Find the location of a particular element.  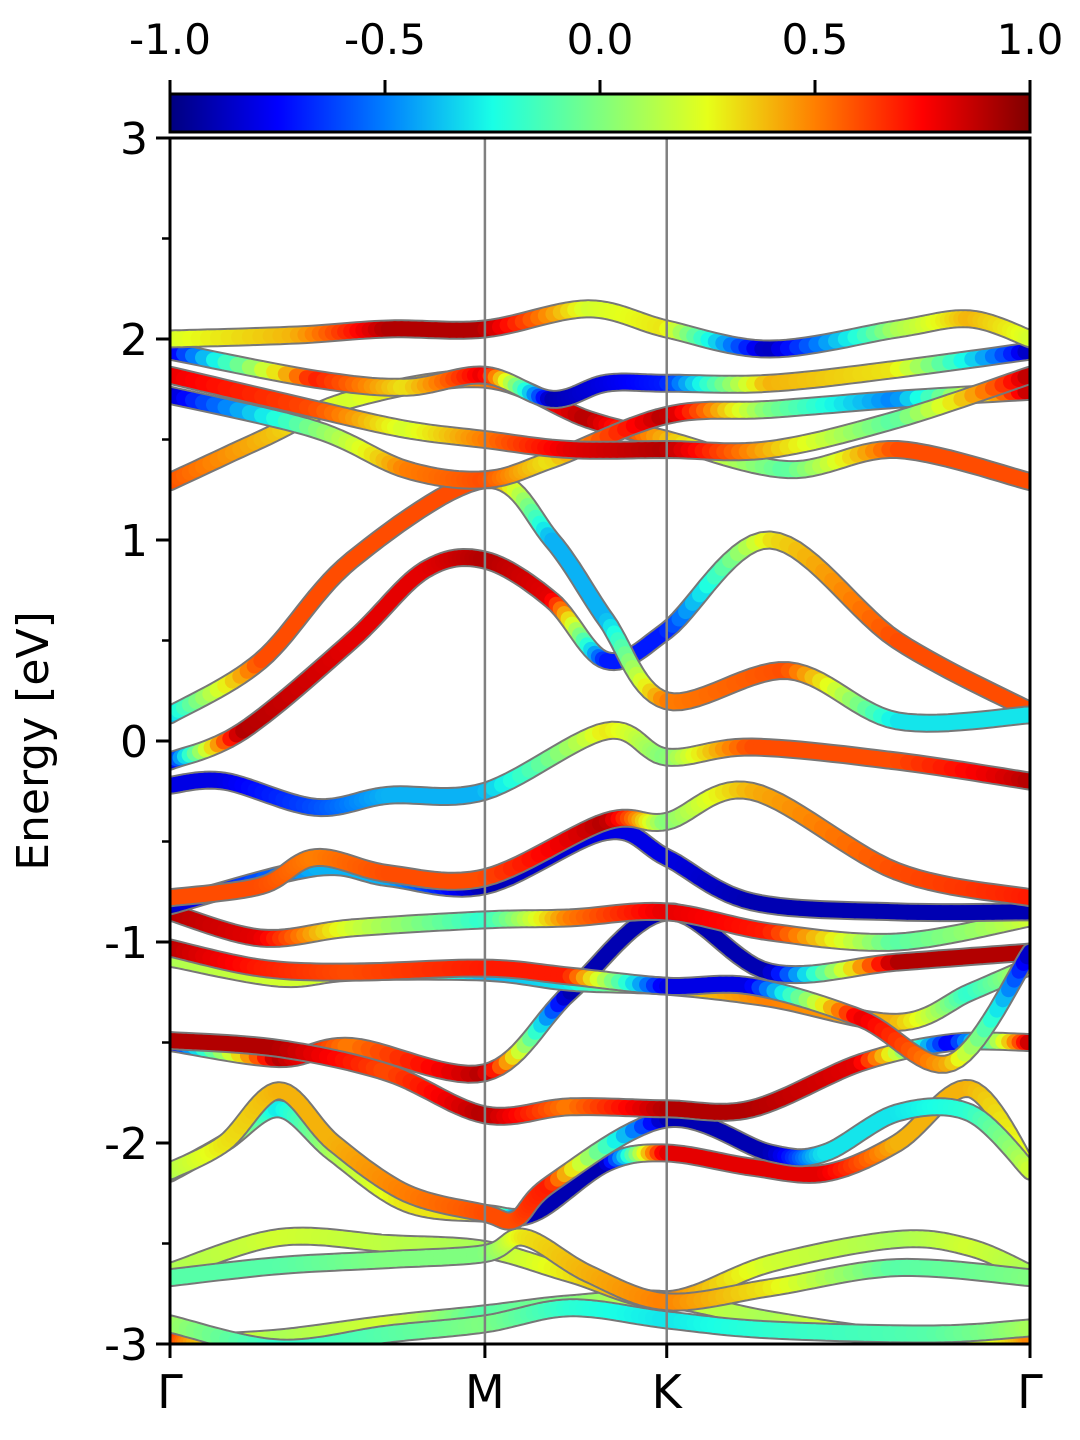

x-tick-label: M is located at coordinates (485, 1392).